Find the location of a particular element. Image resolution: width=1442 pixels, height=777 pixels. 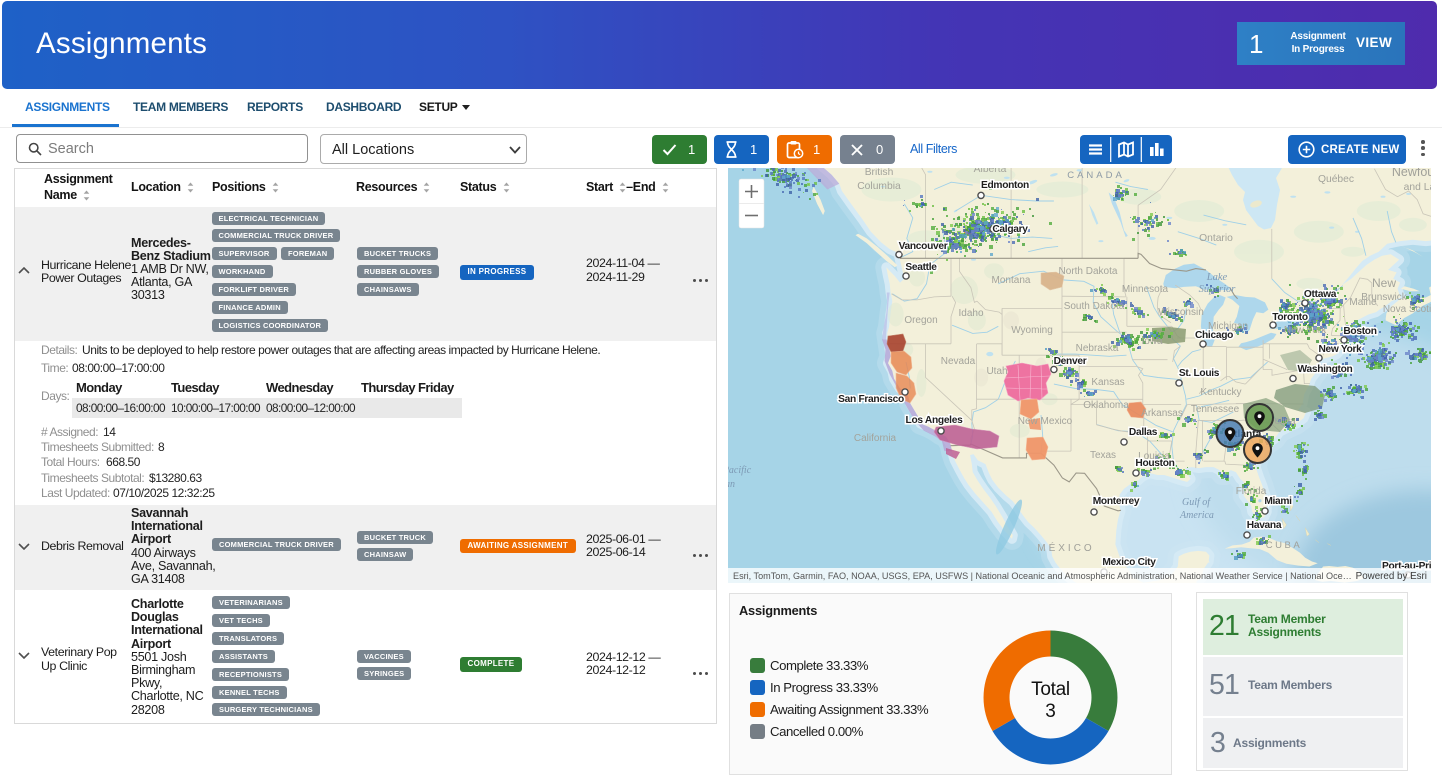

svg-text: Powered by Esri is located at coordinates (1391, 576).